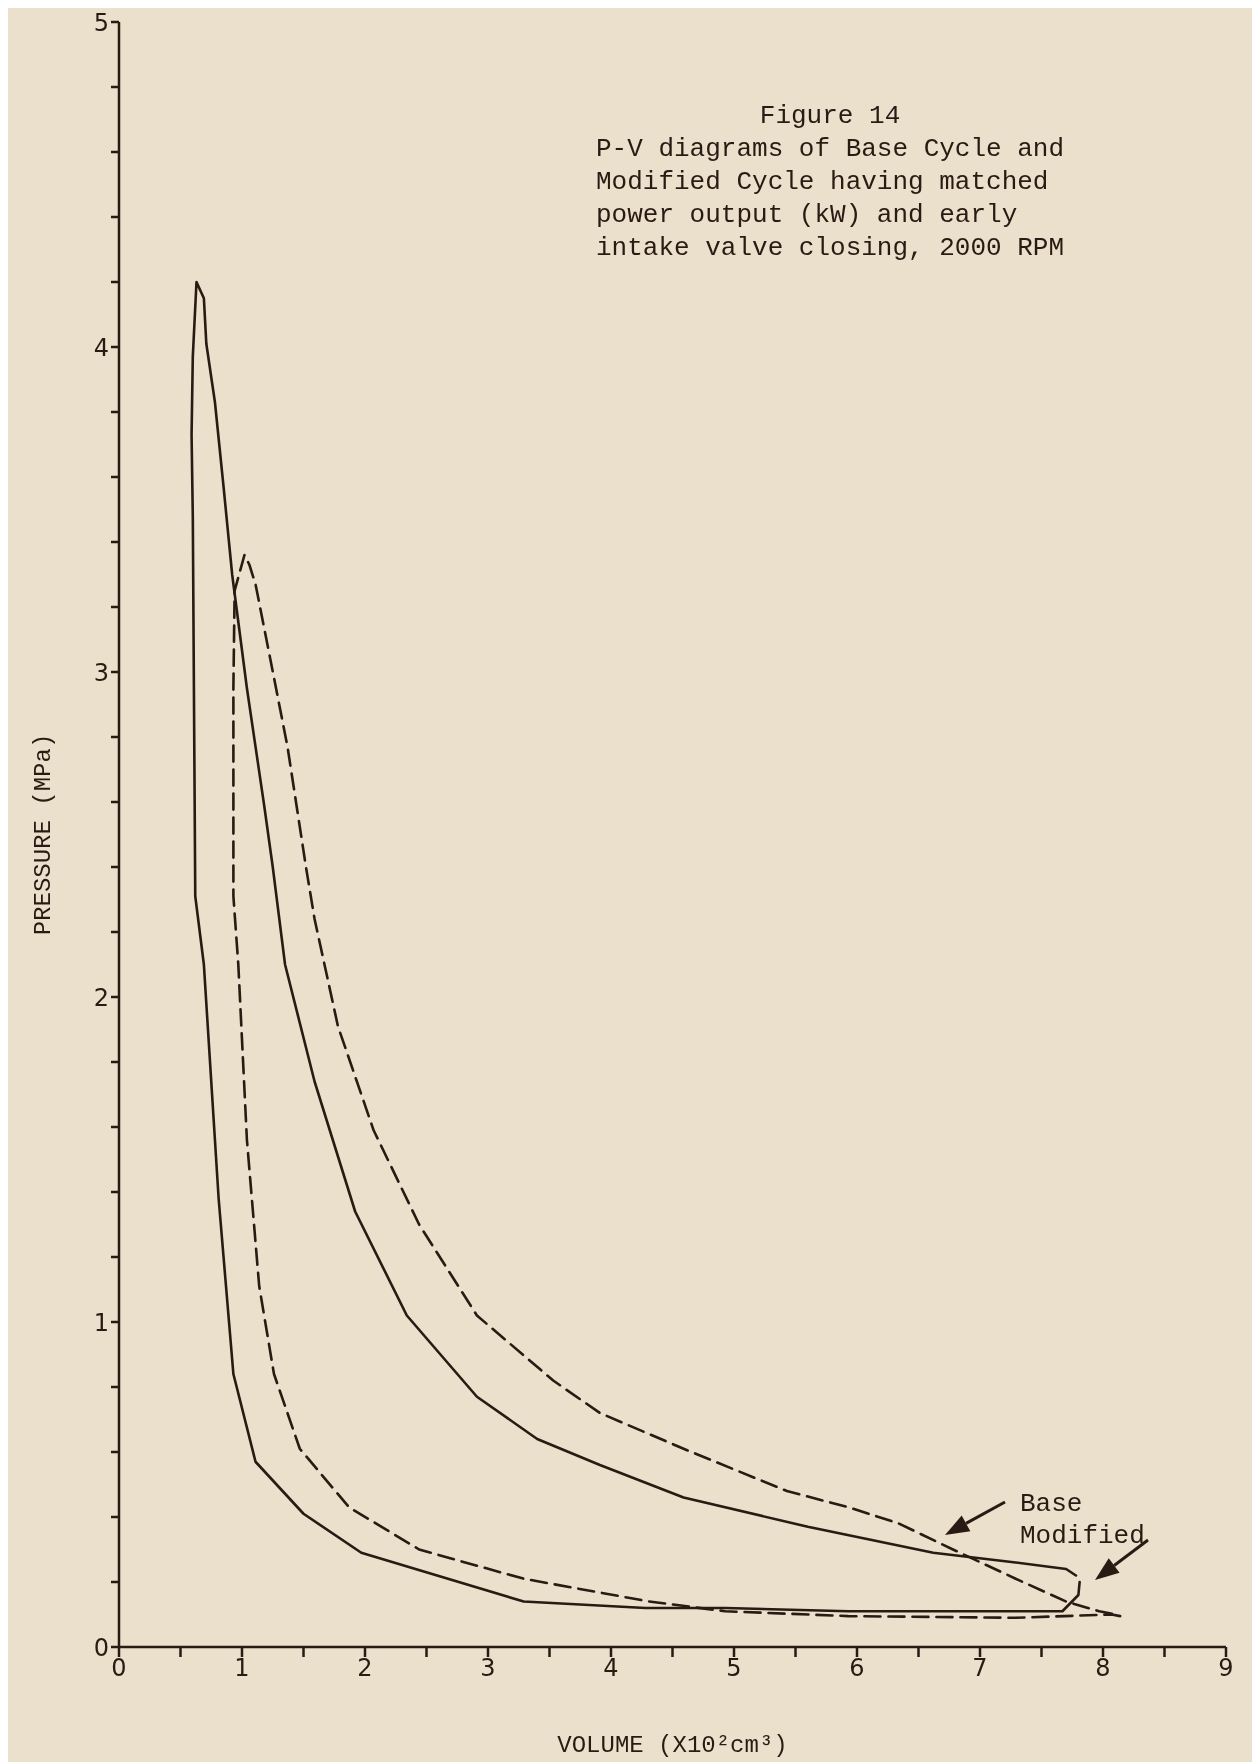 The height and width of the screenshot is (1762, 1252). I want to click on y-tick-label: 1, so click(101, 1322).